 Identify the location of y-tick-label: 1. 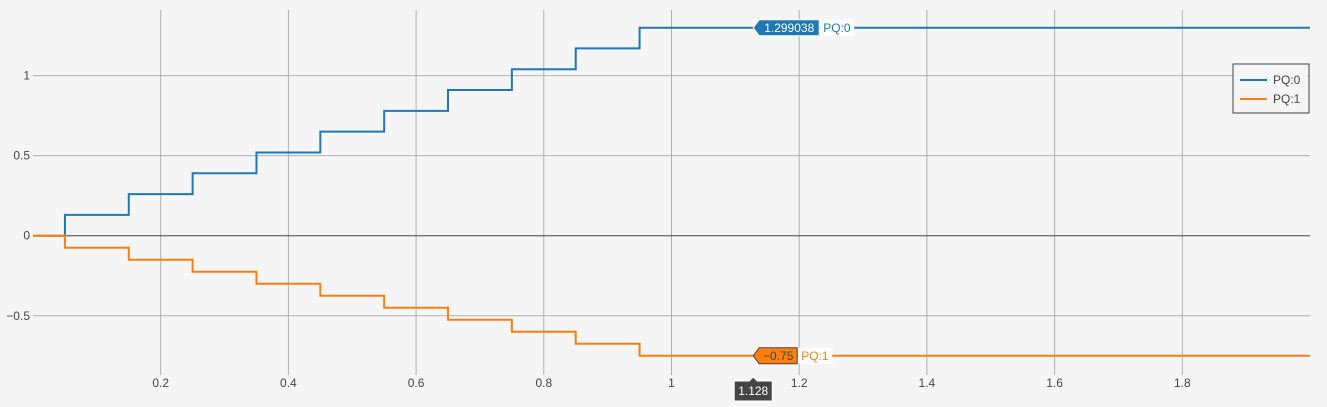
(26, 76).